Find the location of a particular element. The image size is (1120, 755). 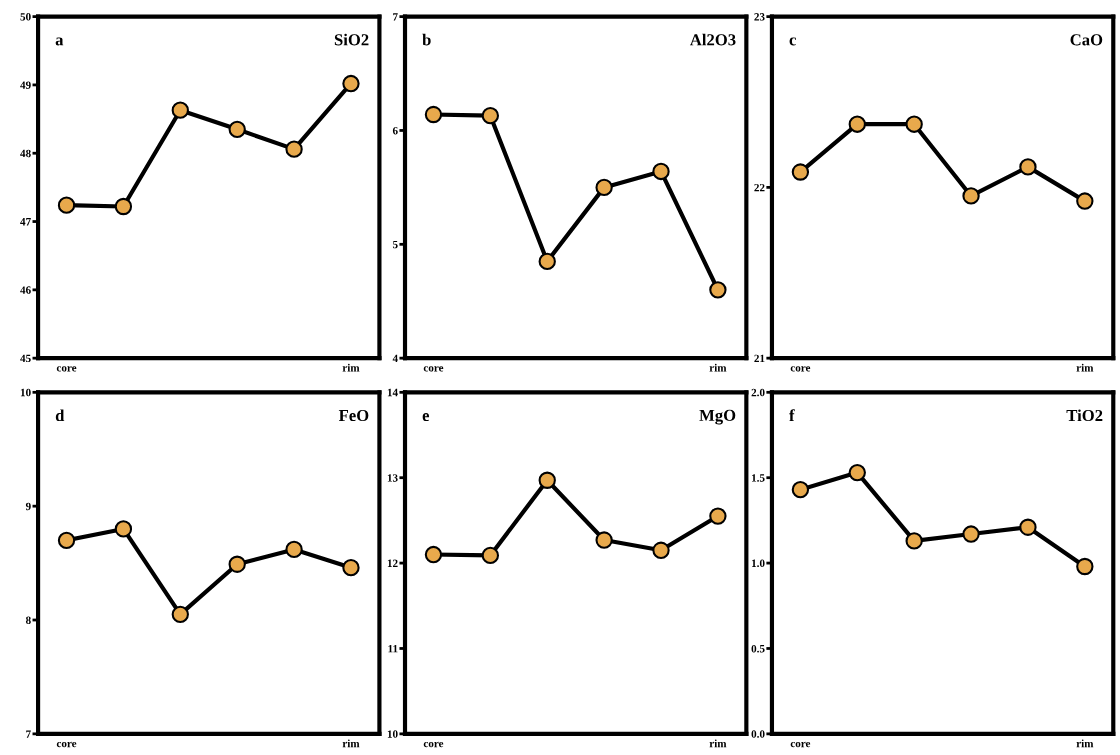

y-tick-label: 46 is located at coordinates (25, 290).